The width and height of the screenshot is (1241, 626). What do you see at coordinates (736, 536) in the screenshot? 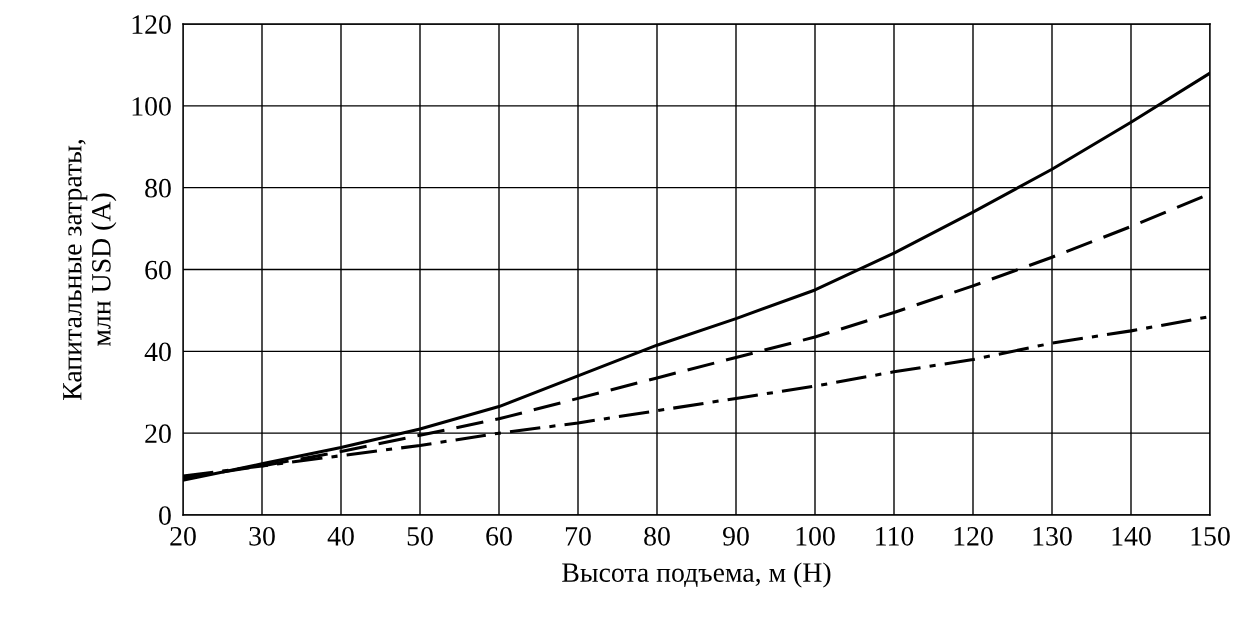
I see `x-tick-label: 90` at bounding box center [736, 536].